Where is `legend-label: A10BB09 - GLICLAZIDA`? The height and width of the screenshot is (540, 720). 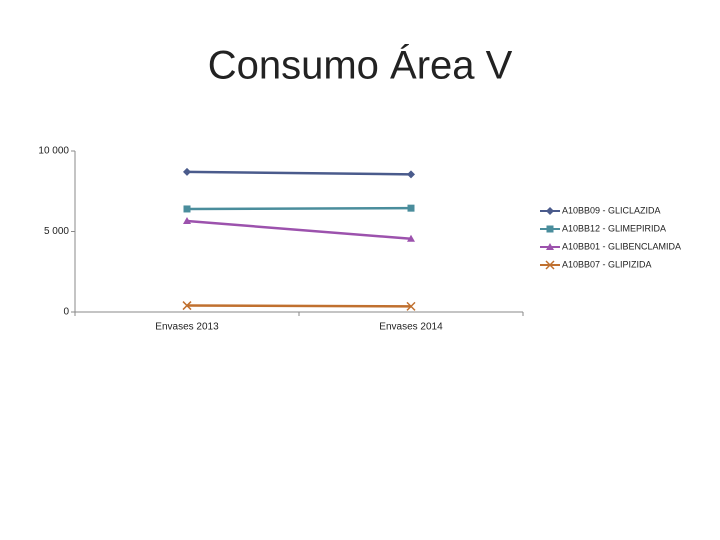 legend-label: A10BB09 - GLICLAZIDA is located at coordinates (611, 210).